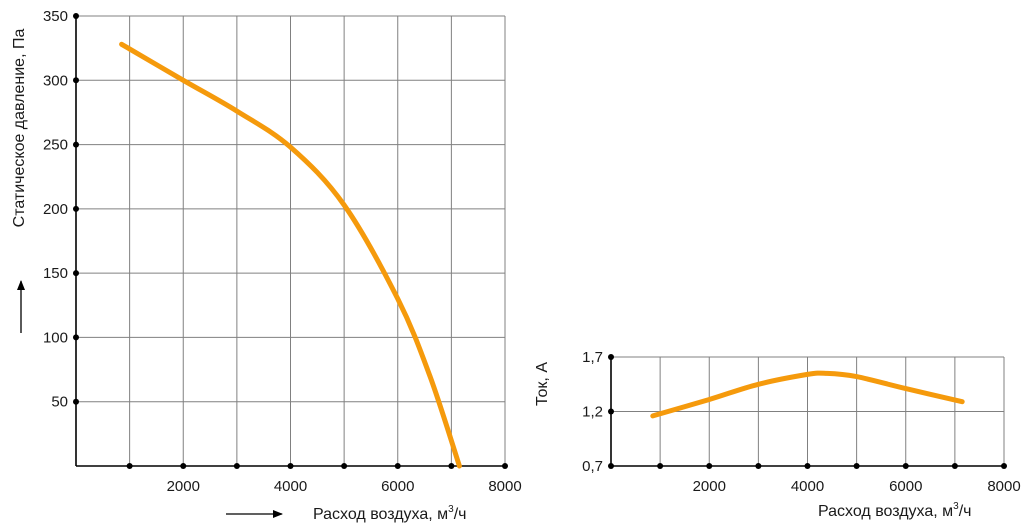 This screenshot has width=1024, height=525. I want to click on current-x-axis-label-sup: 3, so click(956, 506).